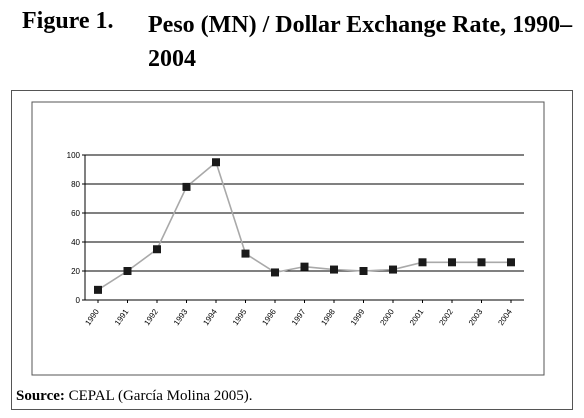 The height and width of the screenshot is (418, 584). I want to click on x-tick-label-1999: 1999, so click(358, 317).